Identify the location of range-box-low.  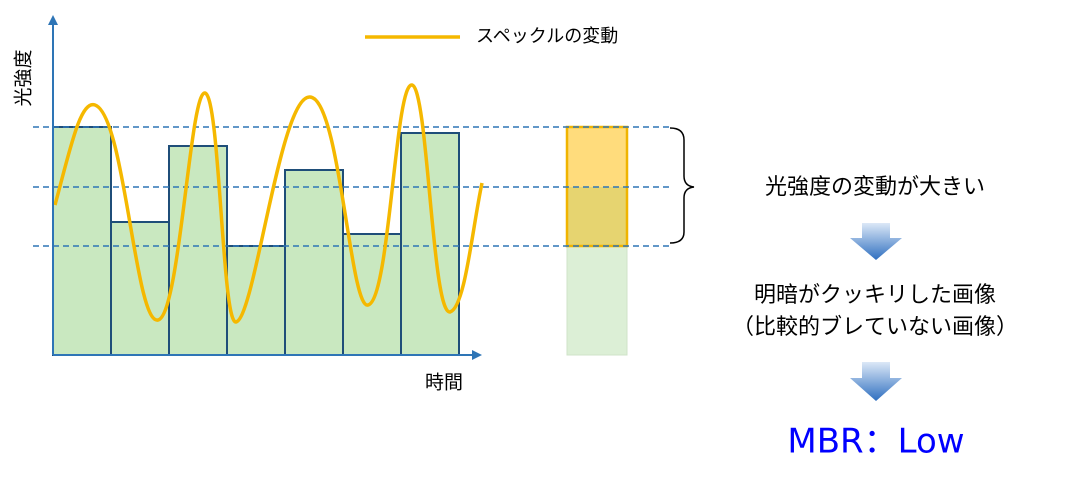
(597, 300).